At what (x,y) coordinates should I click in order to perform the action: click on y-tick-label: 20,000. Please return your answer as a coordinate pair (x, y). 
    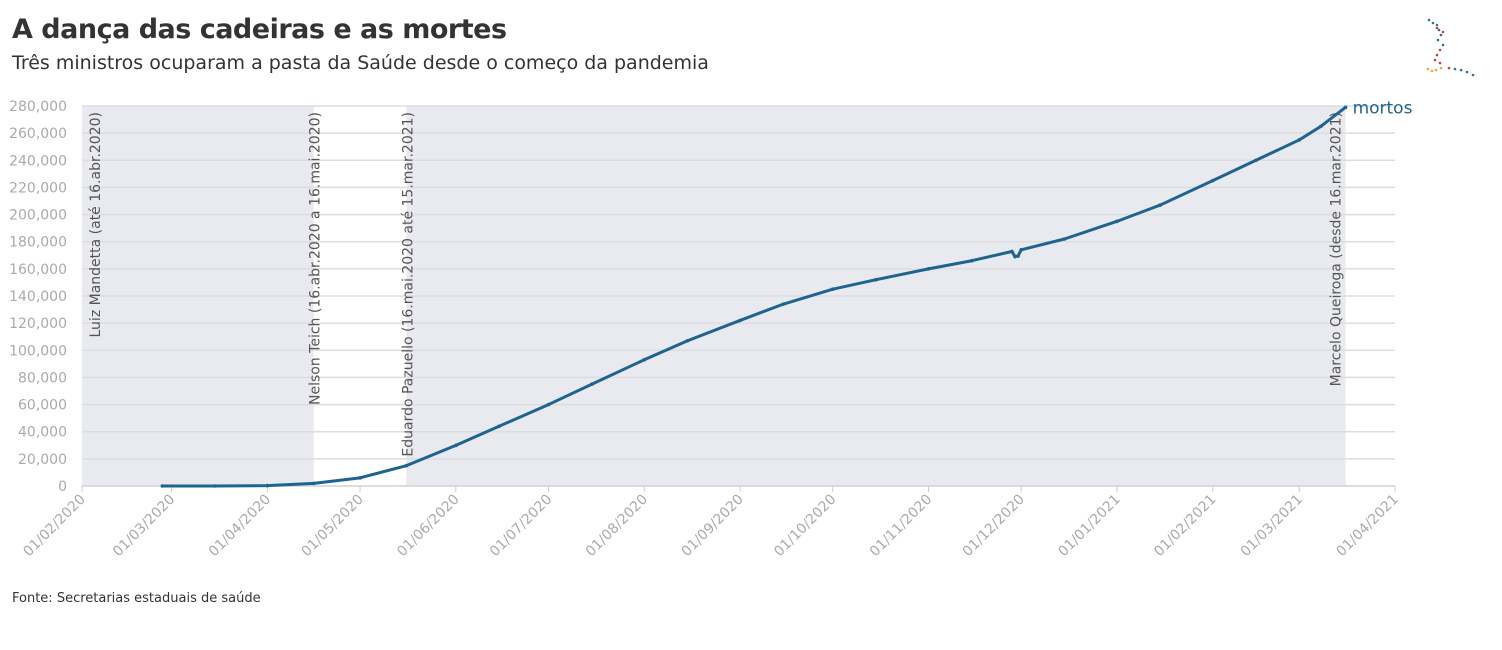
    Looking at the image, I should click on (42, 460).